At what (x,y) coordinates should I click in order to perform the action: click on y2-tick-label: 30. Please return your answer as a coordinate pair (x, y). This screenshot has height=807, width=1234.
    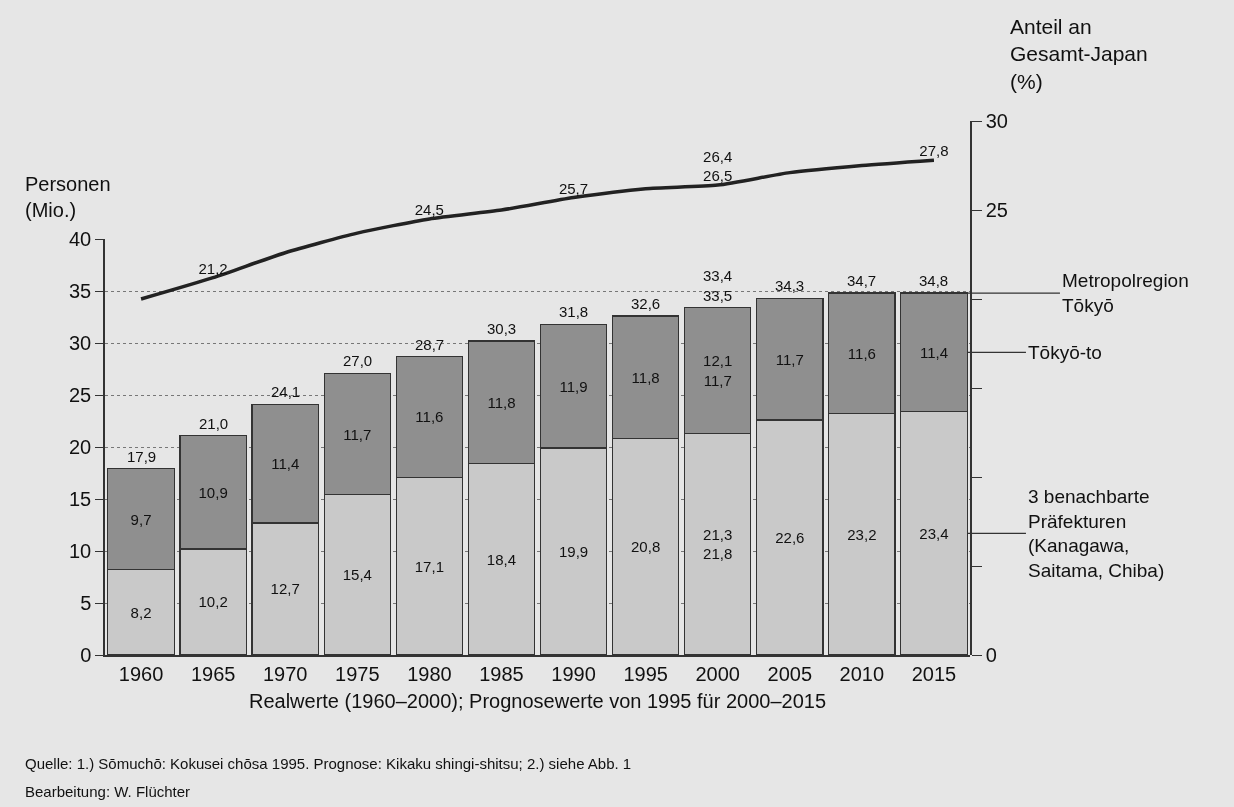
    Looking at the image, I should click on (996, 121).